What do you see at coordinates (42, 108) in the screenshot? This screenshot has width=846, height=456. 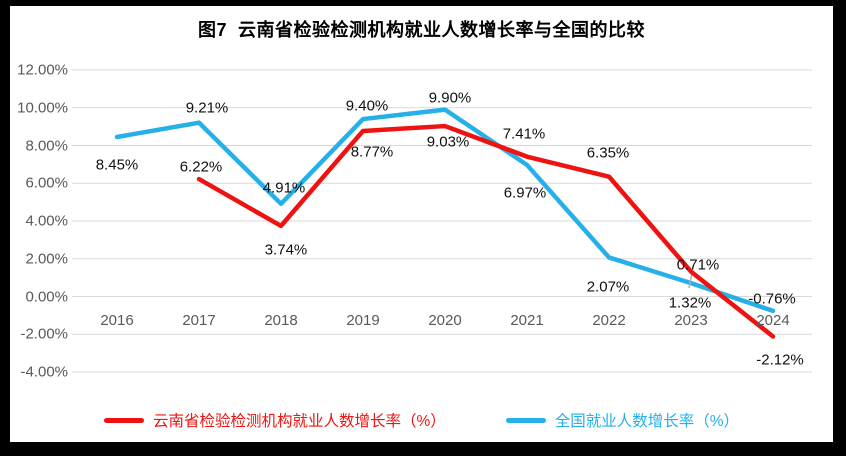 I see `y-axis-tick-label: 10.00%` at bounding box center [42, 108].